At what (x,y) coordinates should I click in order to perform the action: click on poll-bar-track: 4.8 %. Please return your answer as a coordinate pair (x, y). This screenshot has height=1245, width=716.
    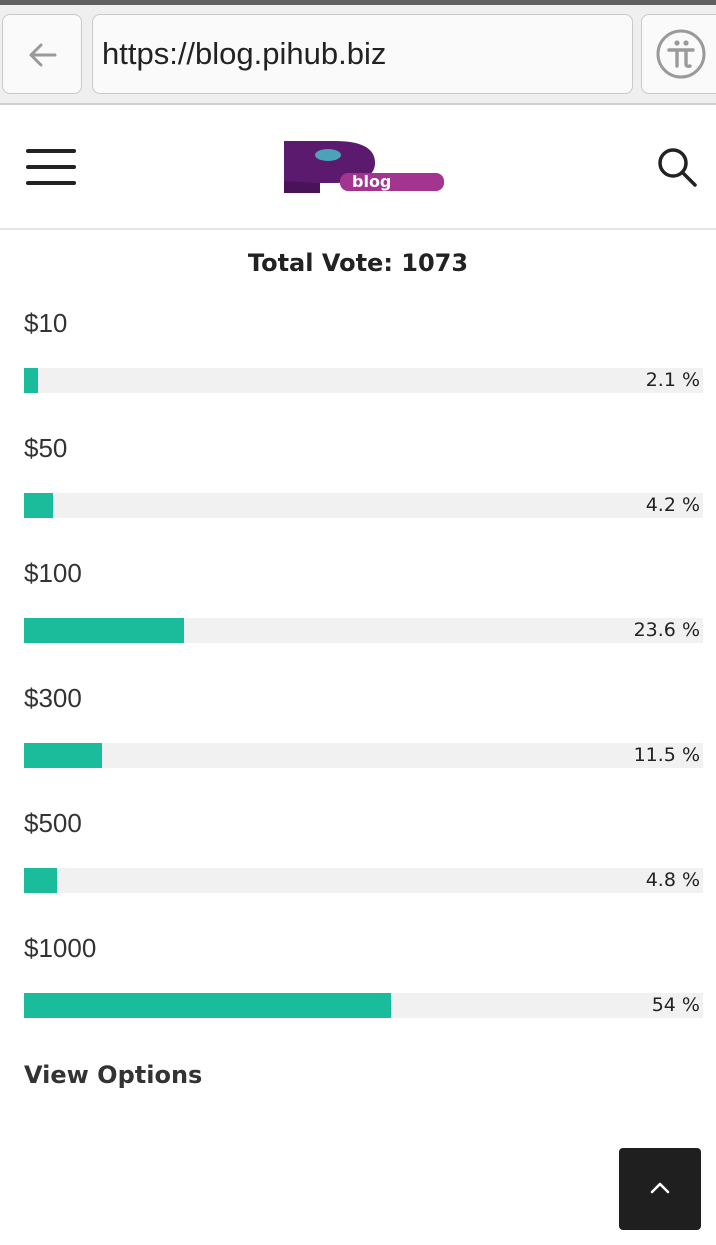
    Looking at the image, I should click on (363, 880).